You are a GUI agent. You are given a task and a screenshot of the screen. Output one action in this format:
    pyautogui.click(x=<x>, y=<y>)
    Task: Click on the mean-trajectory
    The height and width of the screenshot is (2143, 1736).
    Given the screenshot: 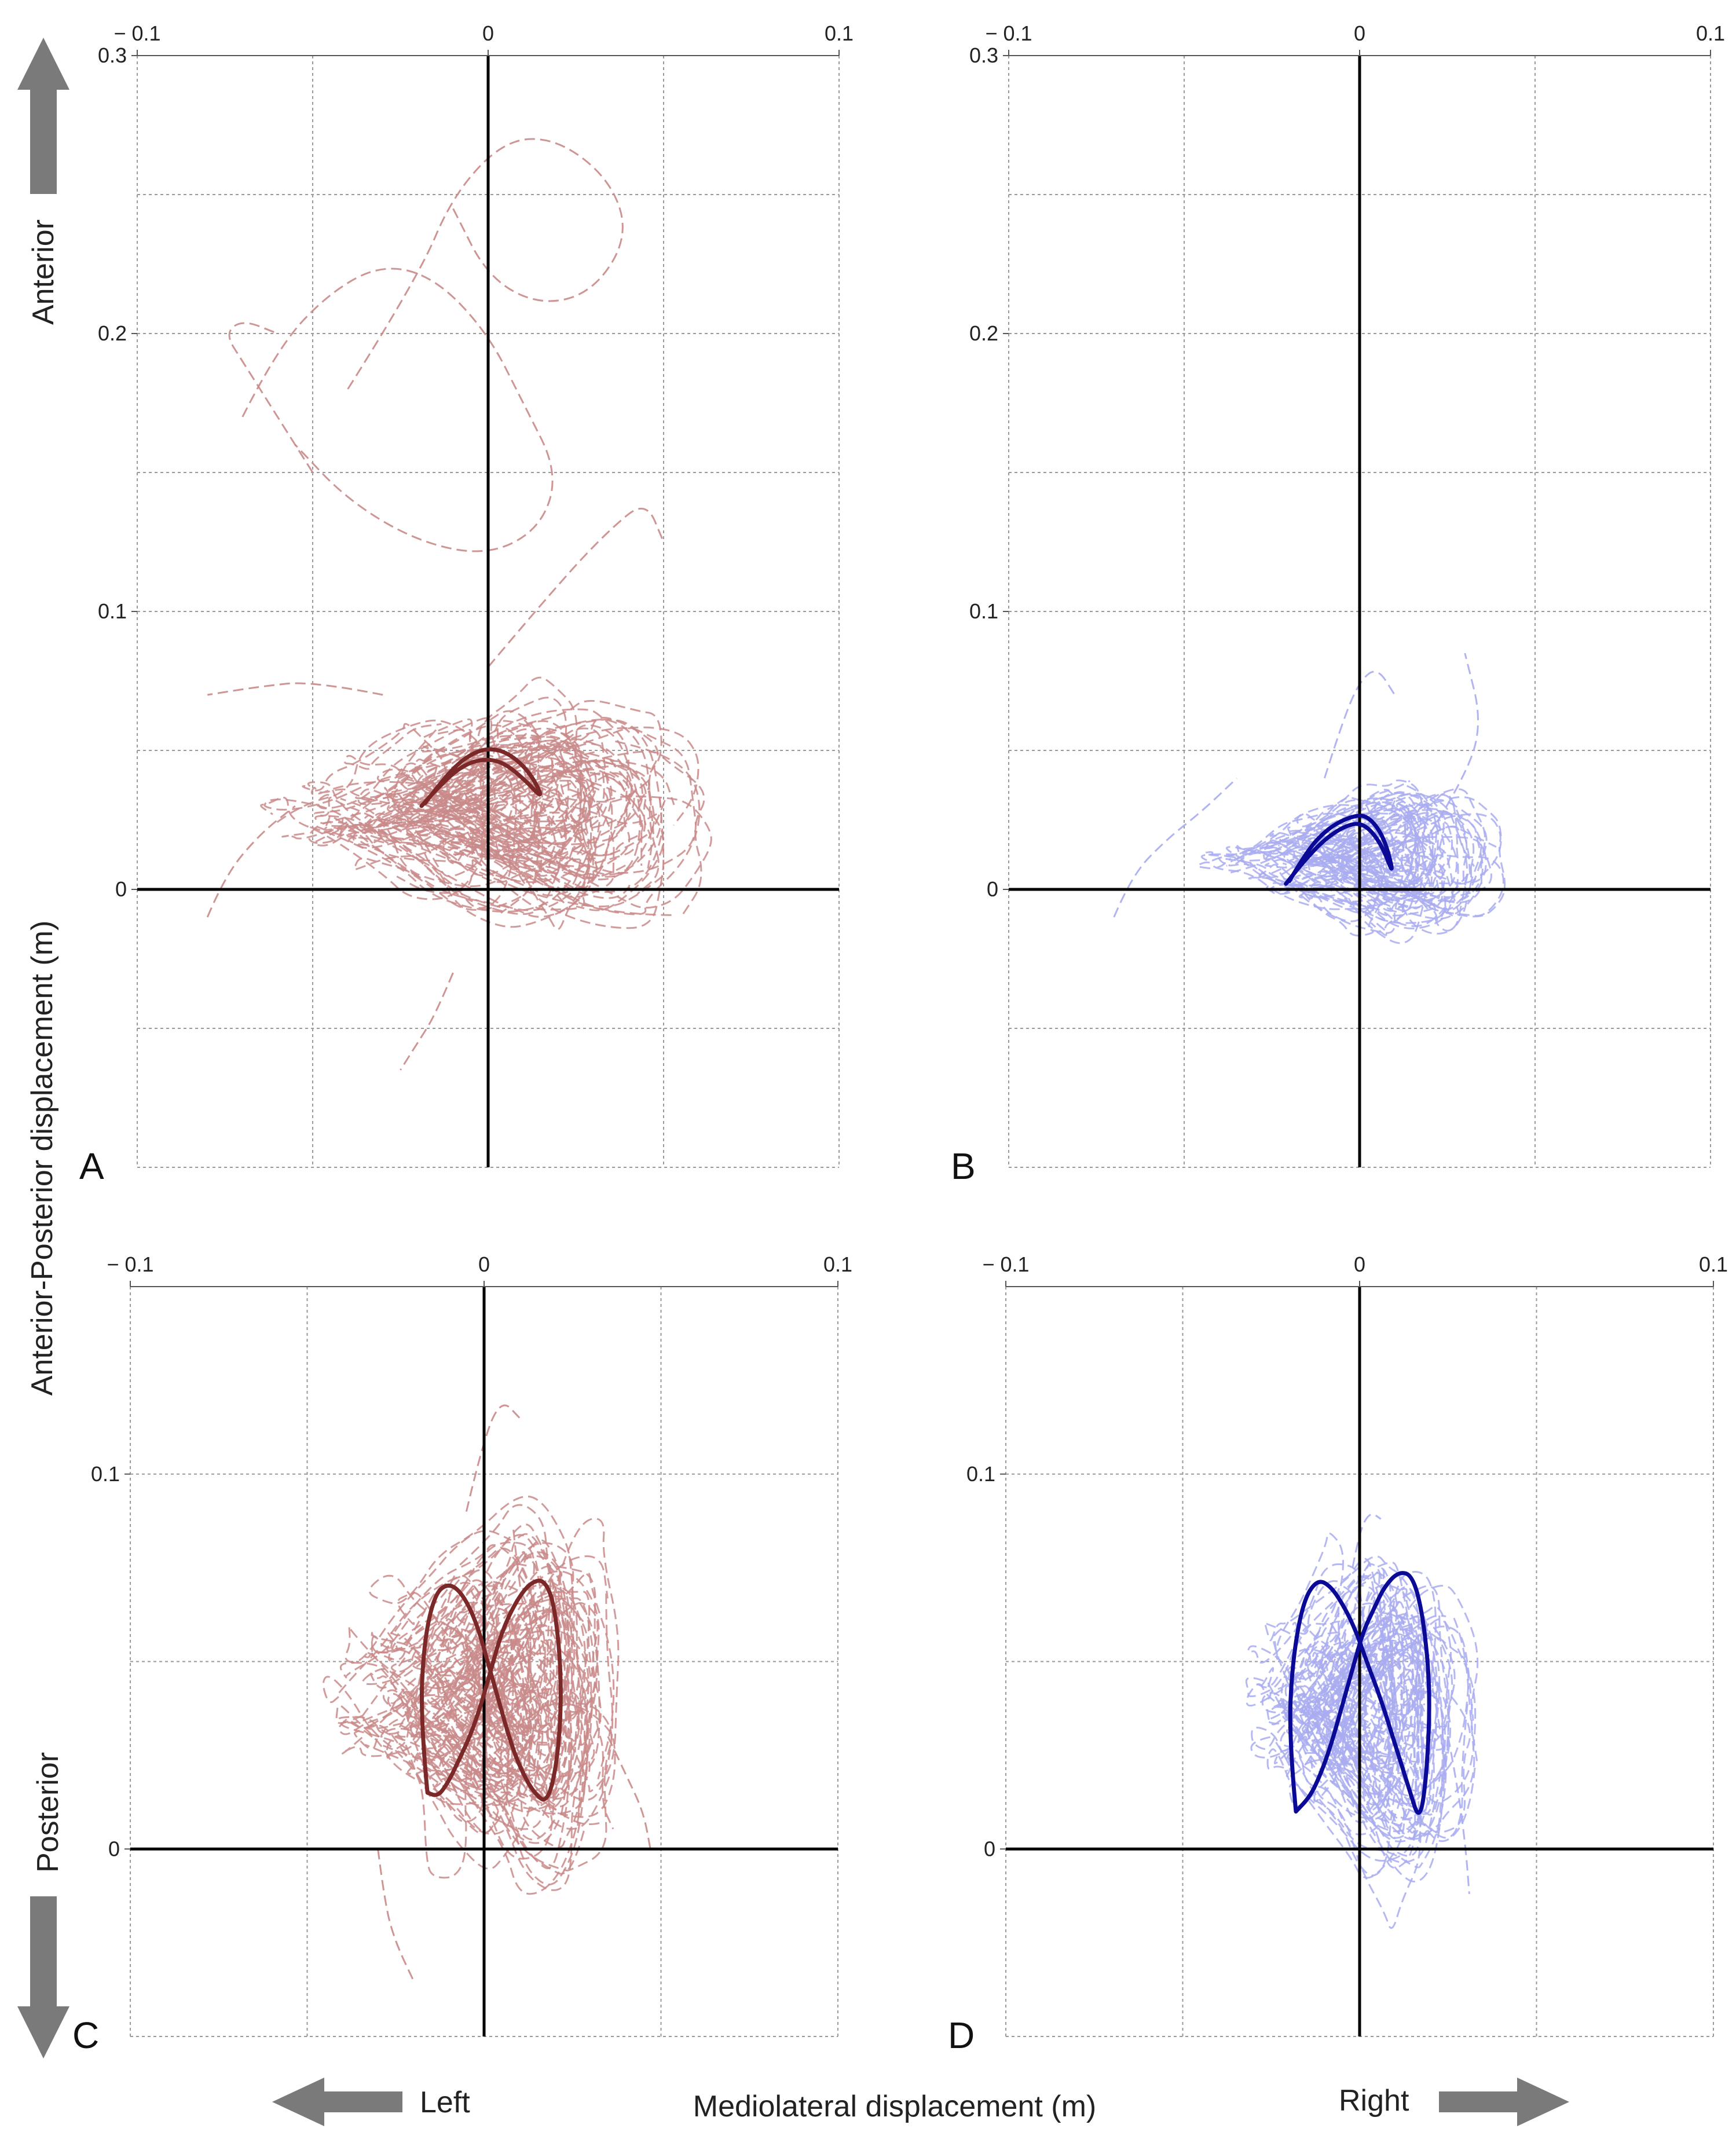 What is the action you would take?
    pyautogui.click(x=491, y=1689)
    